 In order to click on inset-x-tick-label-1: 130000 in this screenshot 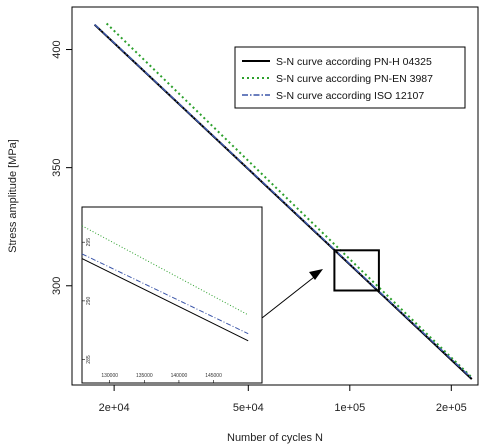, I will do `click(109, 376)`.